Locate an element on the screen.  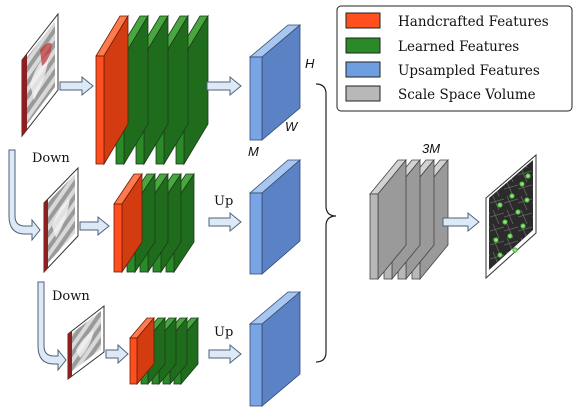
keypoint-markers is located at coordinates (512, 215).